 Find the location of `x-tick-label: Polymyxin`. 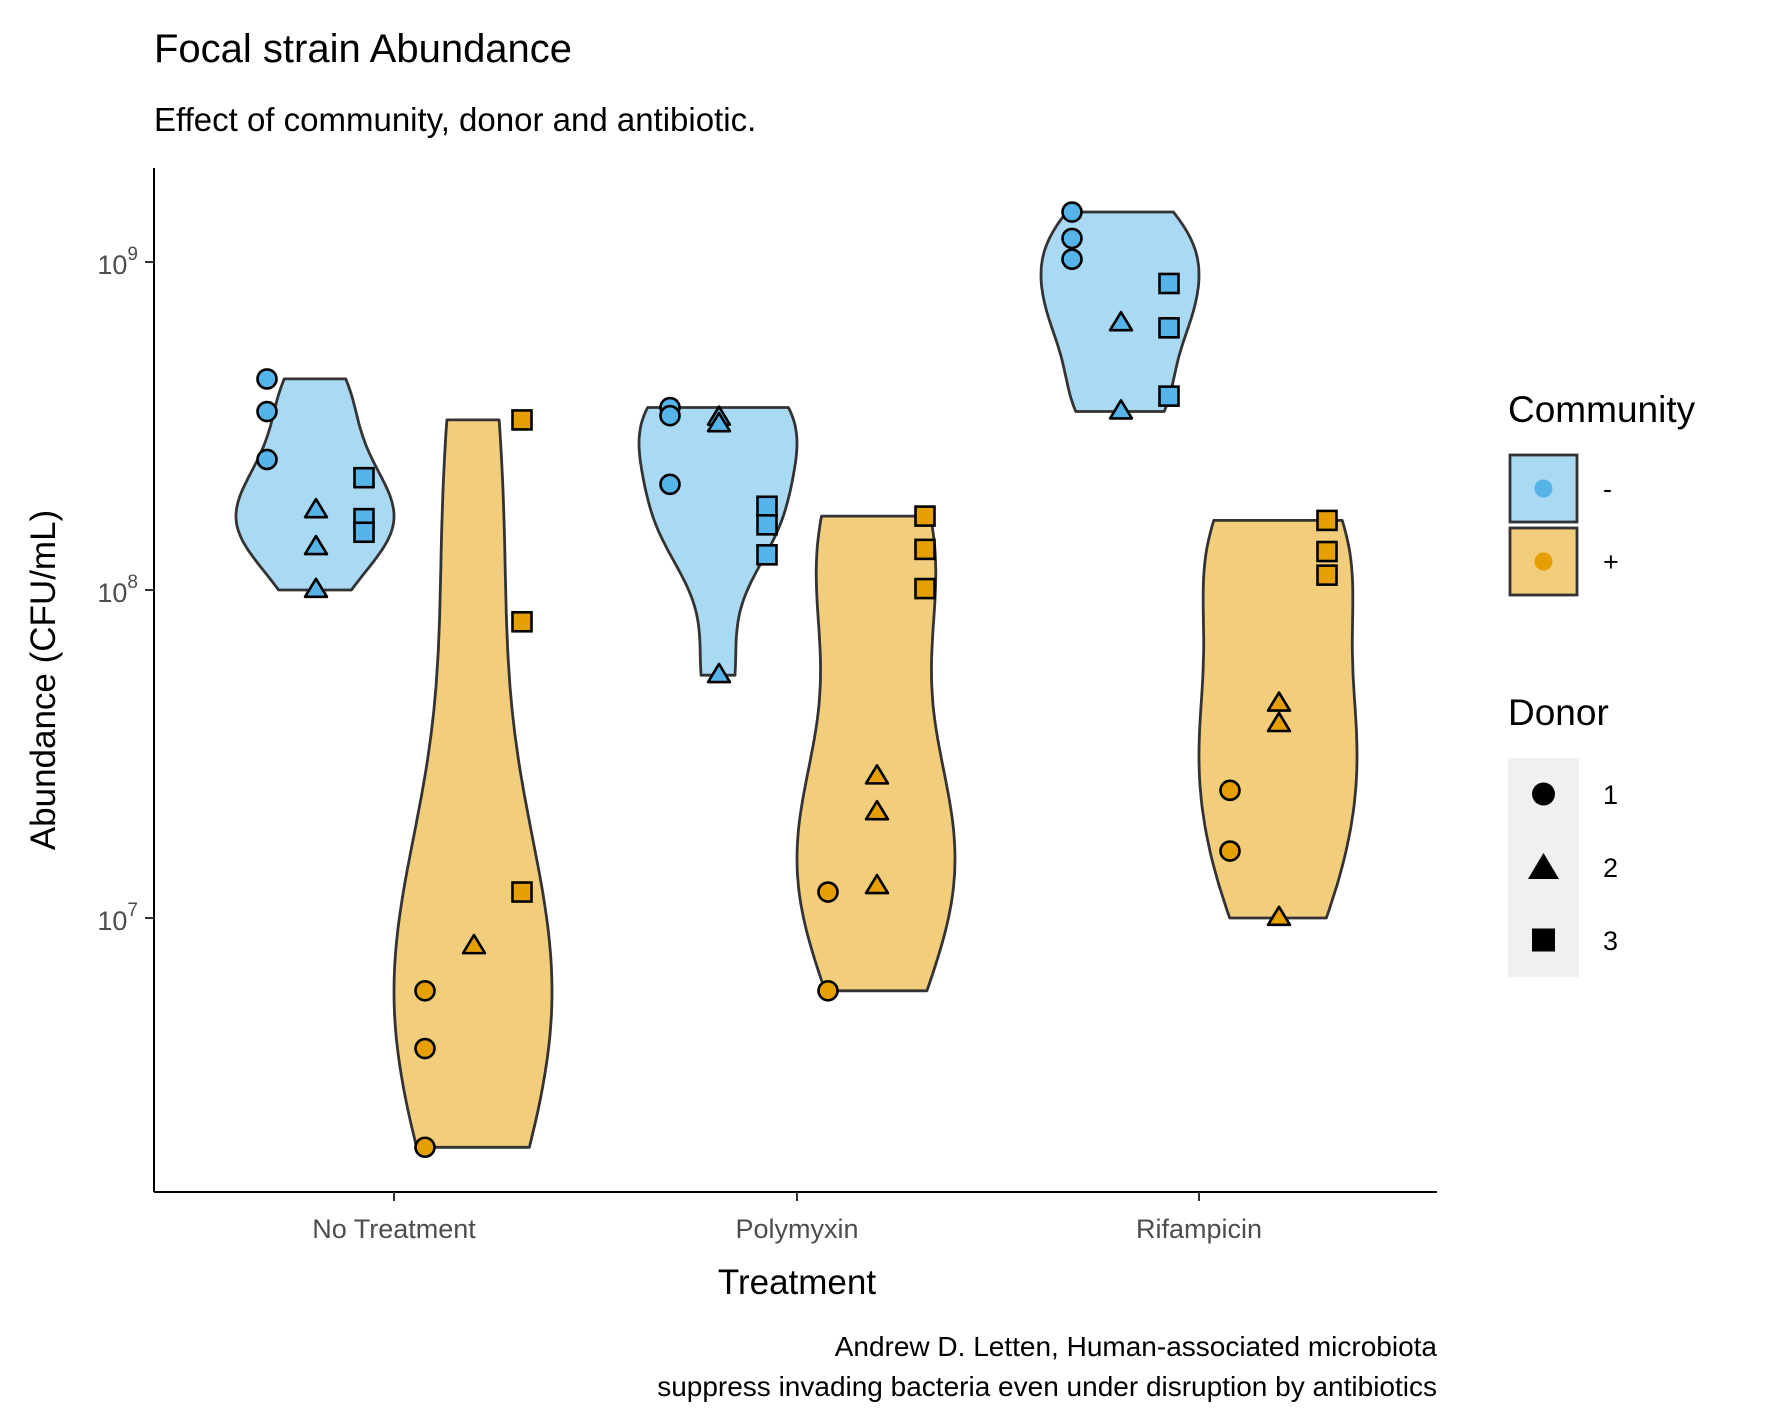

x-tick-label: Polymyxin is located at coordinates (796, 1229).